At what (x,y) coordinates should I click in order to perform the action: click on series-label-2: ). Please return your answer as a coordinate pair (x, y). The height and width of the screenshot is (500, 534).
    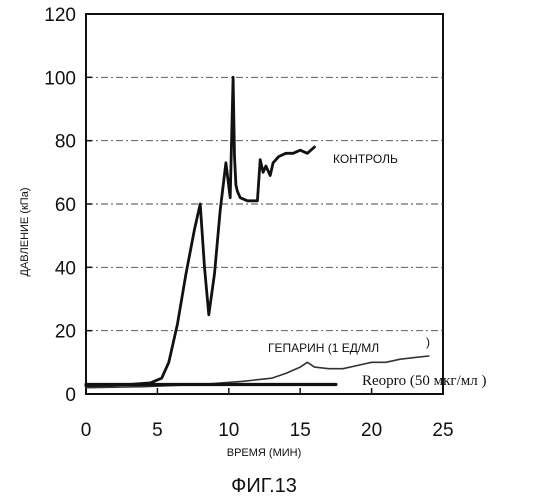
    Looking at the image, I should click on (428, 342).